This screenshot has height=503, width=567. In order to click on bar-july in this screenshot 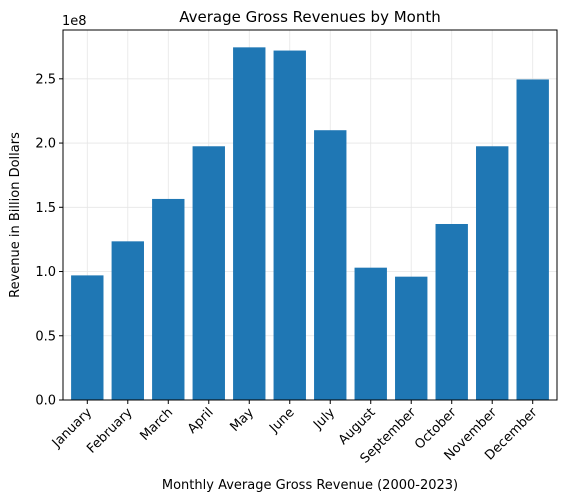, I will do `click(330, 265)`.